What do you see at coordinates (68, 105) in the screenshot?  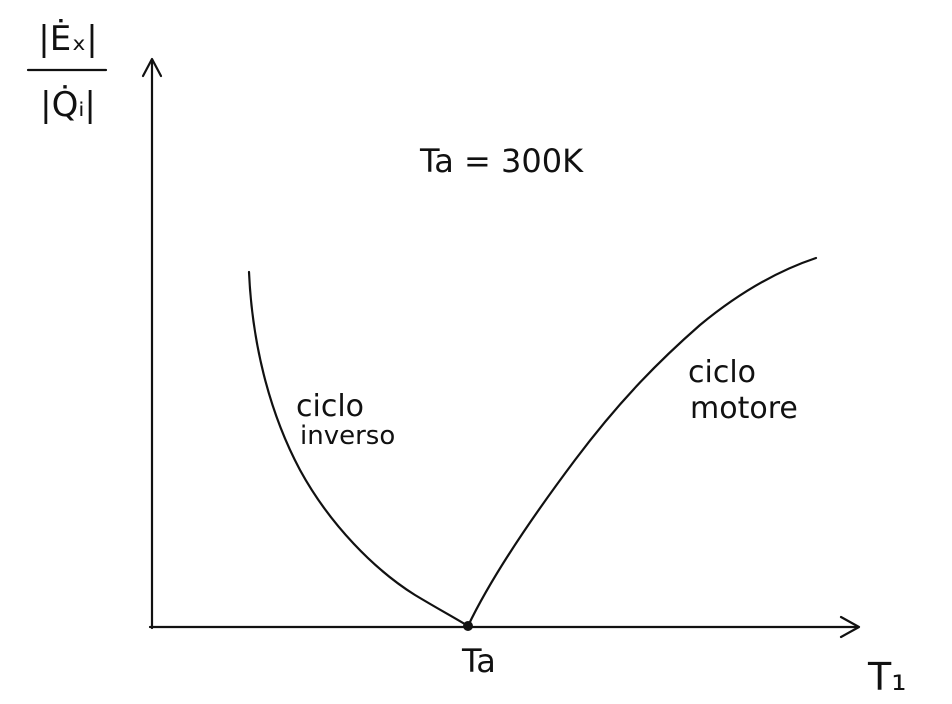 I see `y-axis-label-denominator: |Q̇ᵢ|` at bounding box center [68, 105].